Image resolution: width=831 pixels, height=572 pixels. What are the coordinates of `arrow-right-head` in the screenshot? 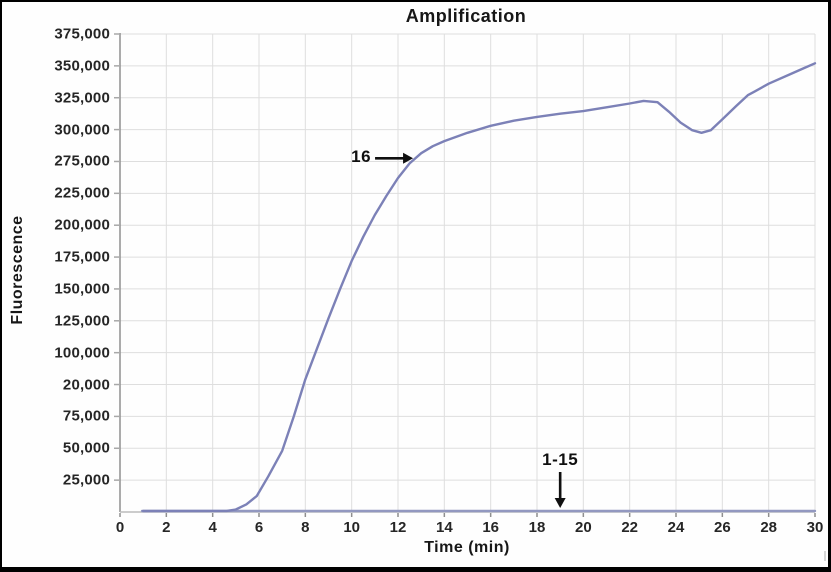 It's located at (408, 158).